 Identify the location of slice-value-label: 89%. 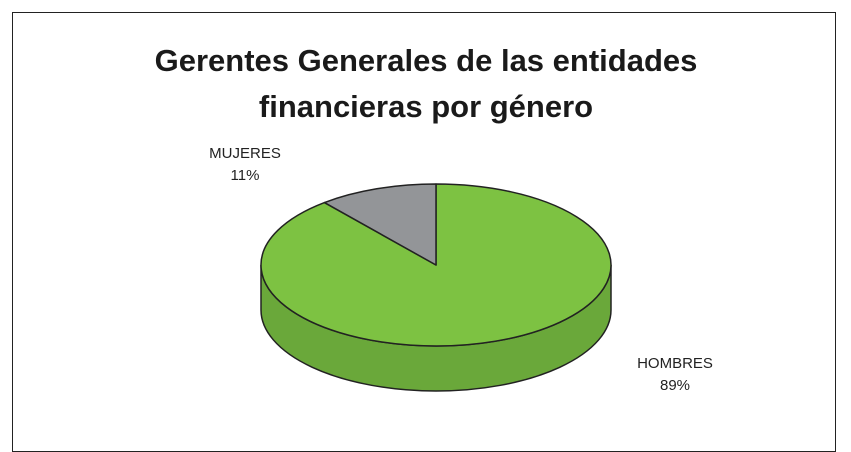
(675, 385).